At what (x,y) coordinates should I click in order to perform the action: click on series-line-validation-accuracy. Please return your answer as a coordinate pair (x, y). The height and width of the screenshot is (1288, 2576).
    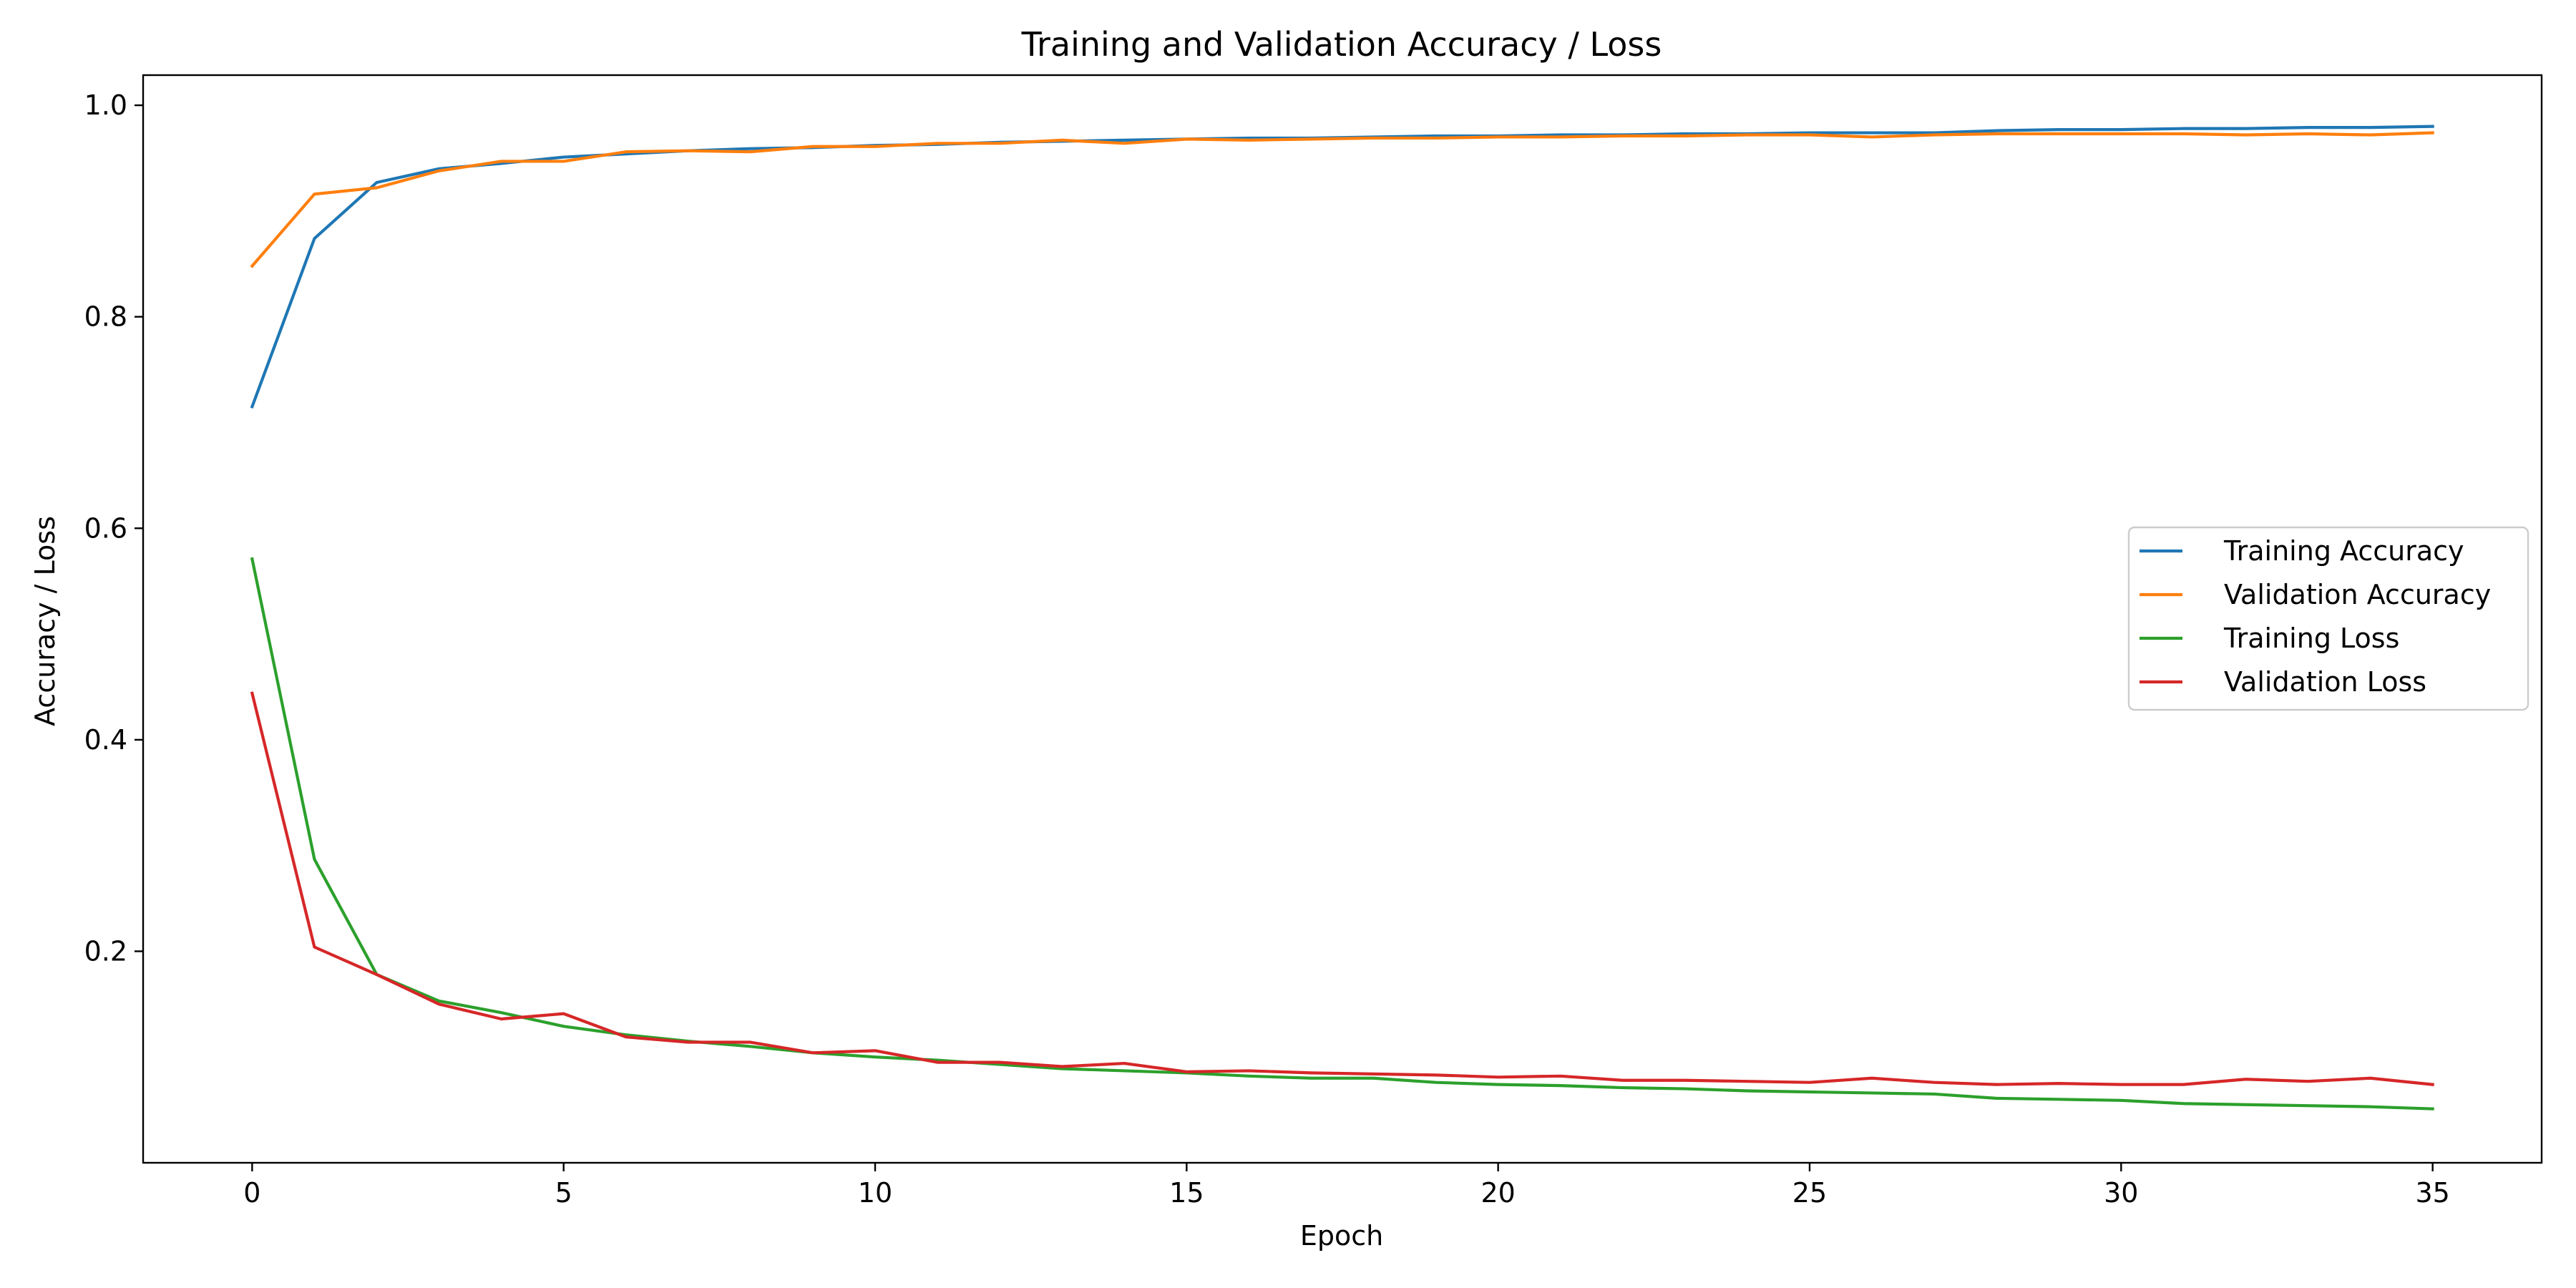
    Looking at the image, I should click on (1342, 199).